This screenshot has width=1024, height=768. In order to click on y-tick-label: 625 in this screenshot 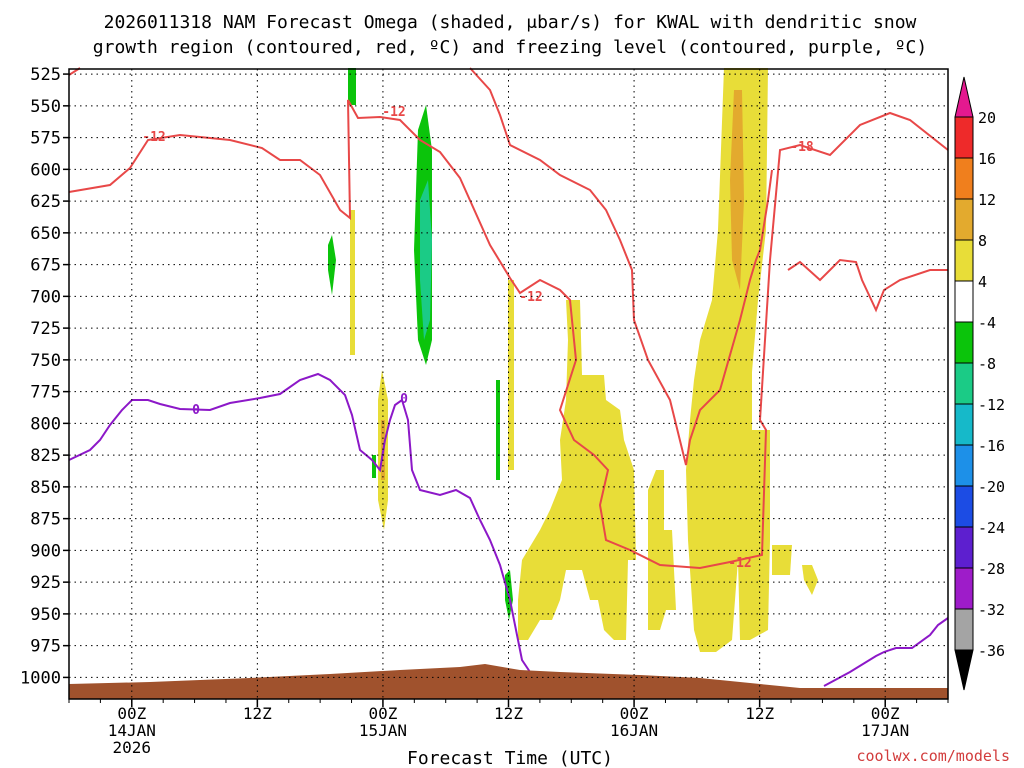, I will do `click(45, 202)`.